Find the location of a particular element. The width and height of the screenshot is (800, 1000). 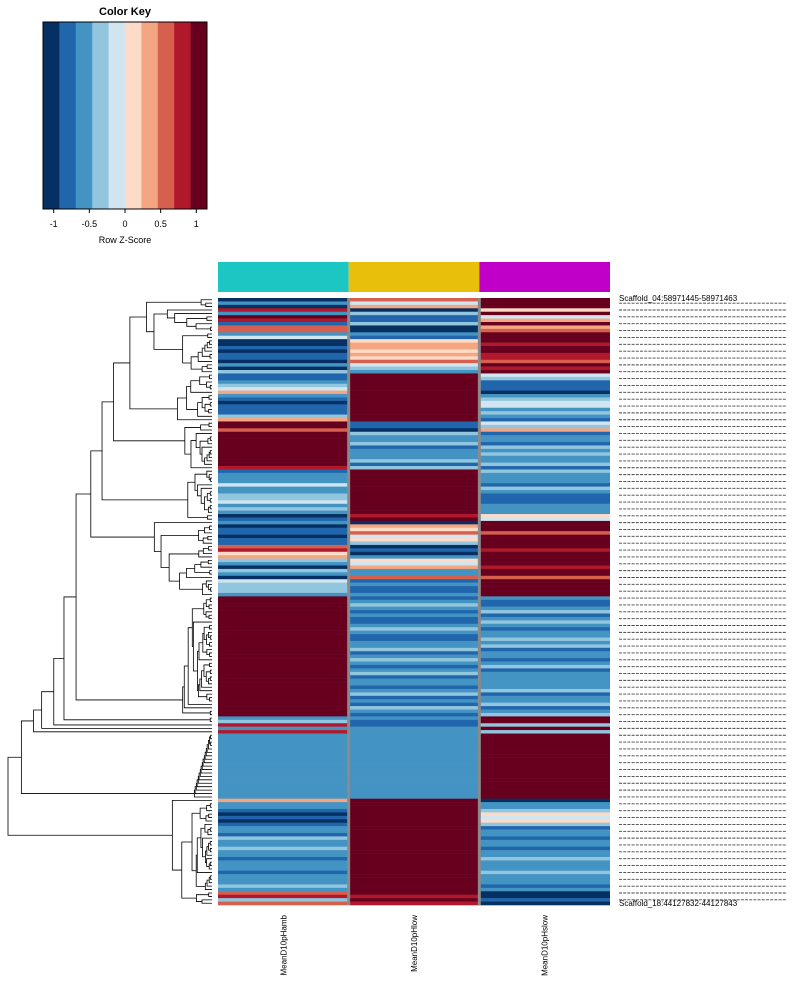

column-side-color is located at coordinates (544, 277).